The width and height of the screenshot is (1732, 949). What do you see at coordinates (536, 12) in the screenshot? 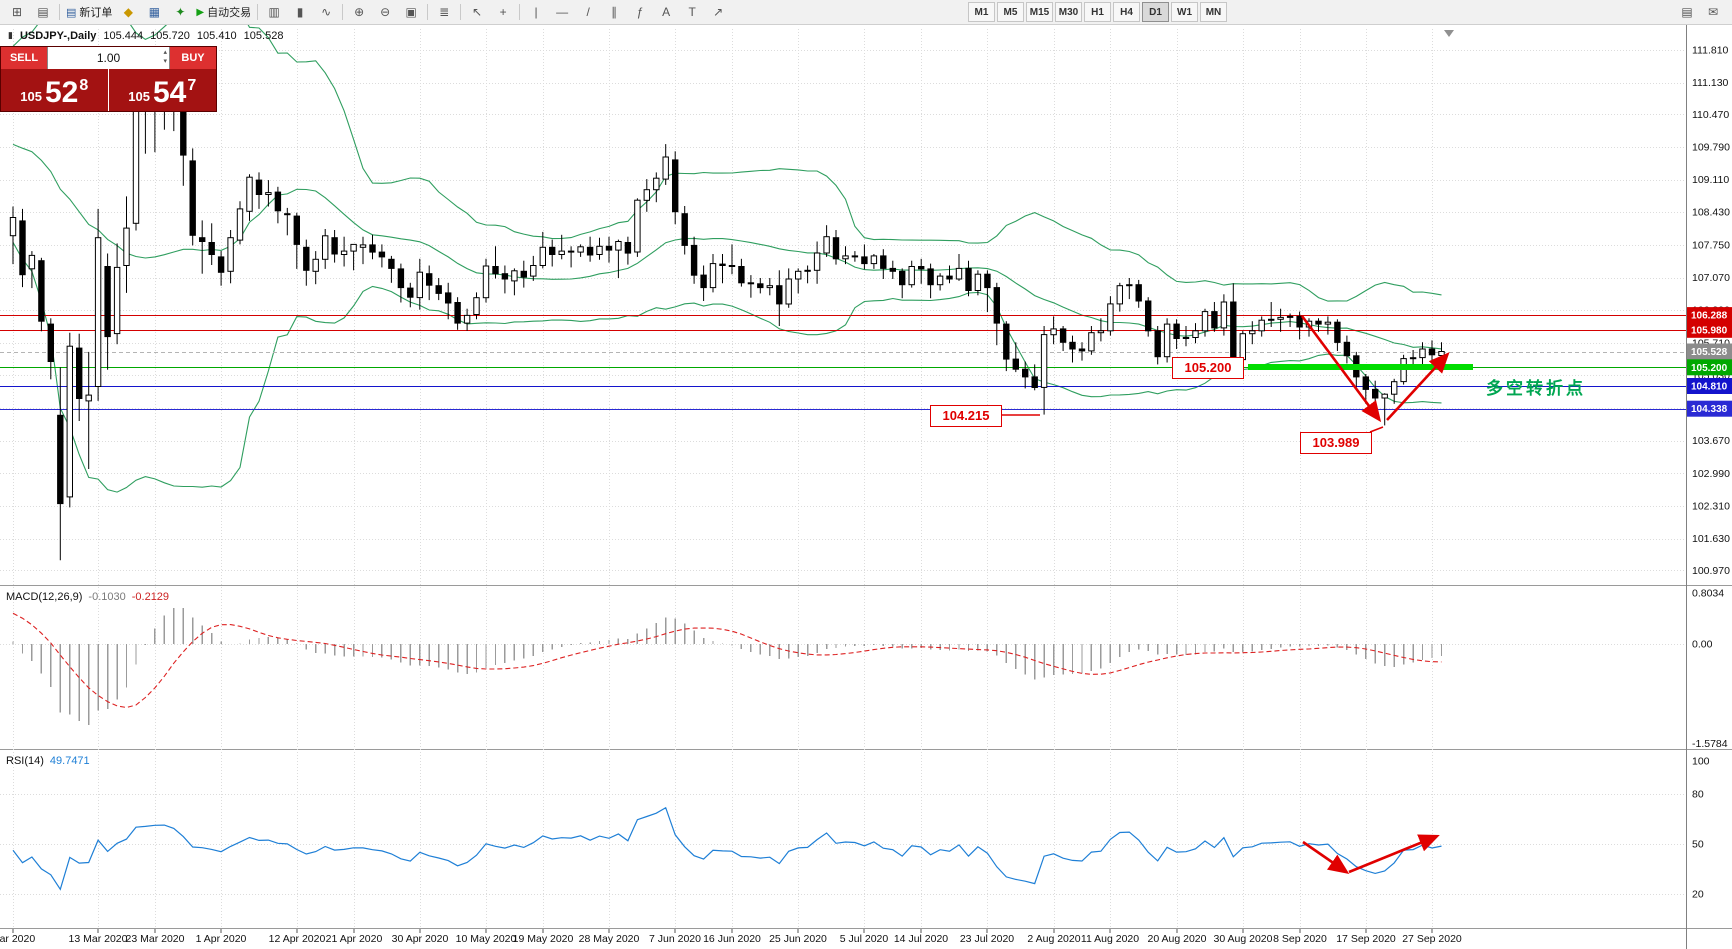
I see `vertical-line-button: |` at bounding box center [536, 12].